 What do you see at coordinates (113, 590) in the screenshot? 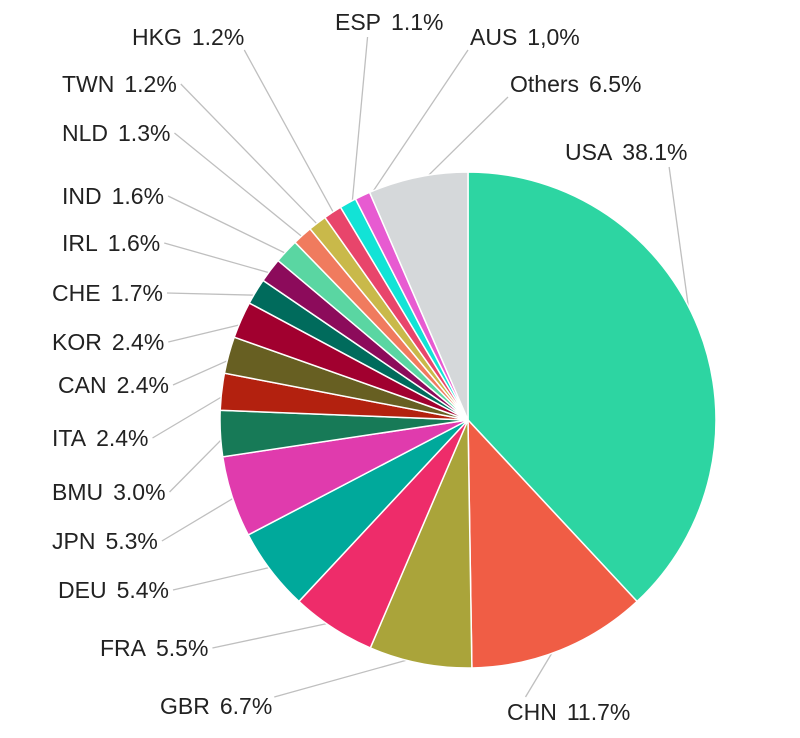
I see `slice-label: DEU 5.4%` at bounding box center [113, 590].